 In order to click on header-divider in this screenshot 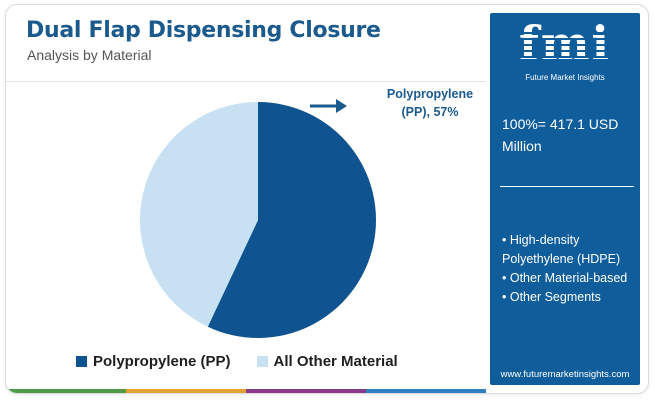, I will do `click(246, 81)`.